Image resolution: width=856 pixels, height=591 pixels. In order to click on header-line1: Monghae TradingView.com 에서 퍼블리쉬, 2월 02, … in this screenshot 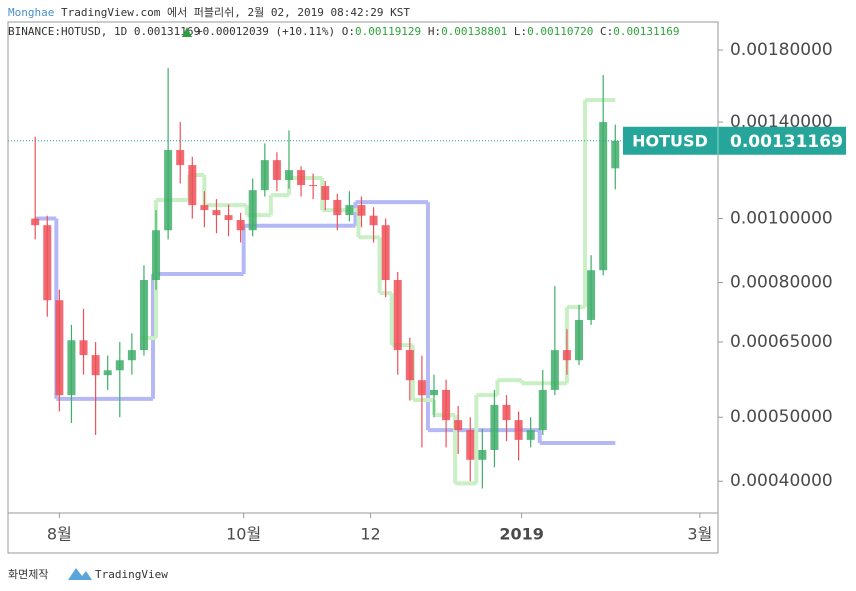, I will do `click(209, 12)`.